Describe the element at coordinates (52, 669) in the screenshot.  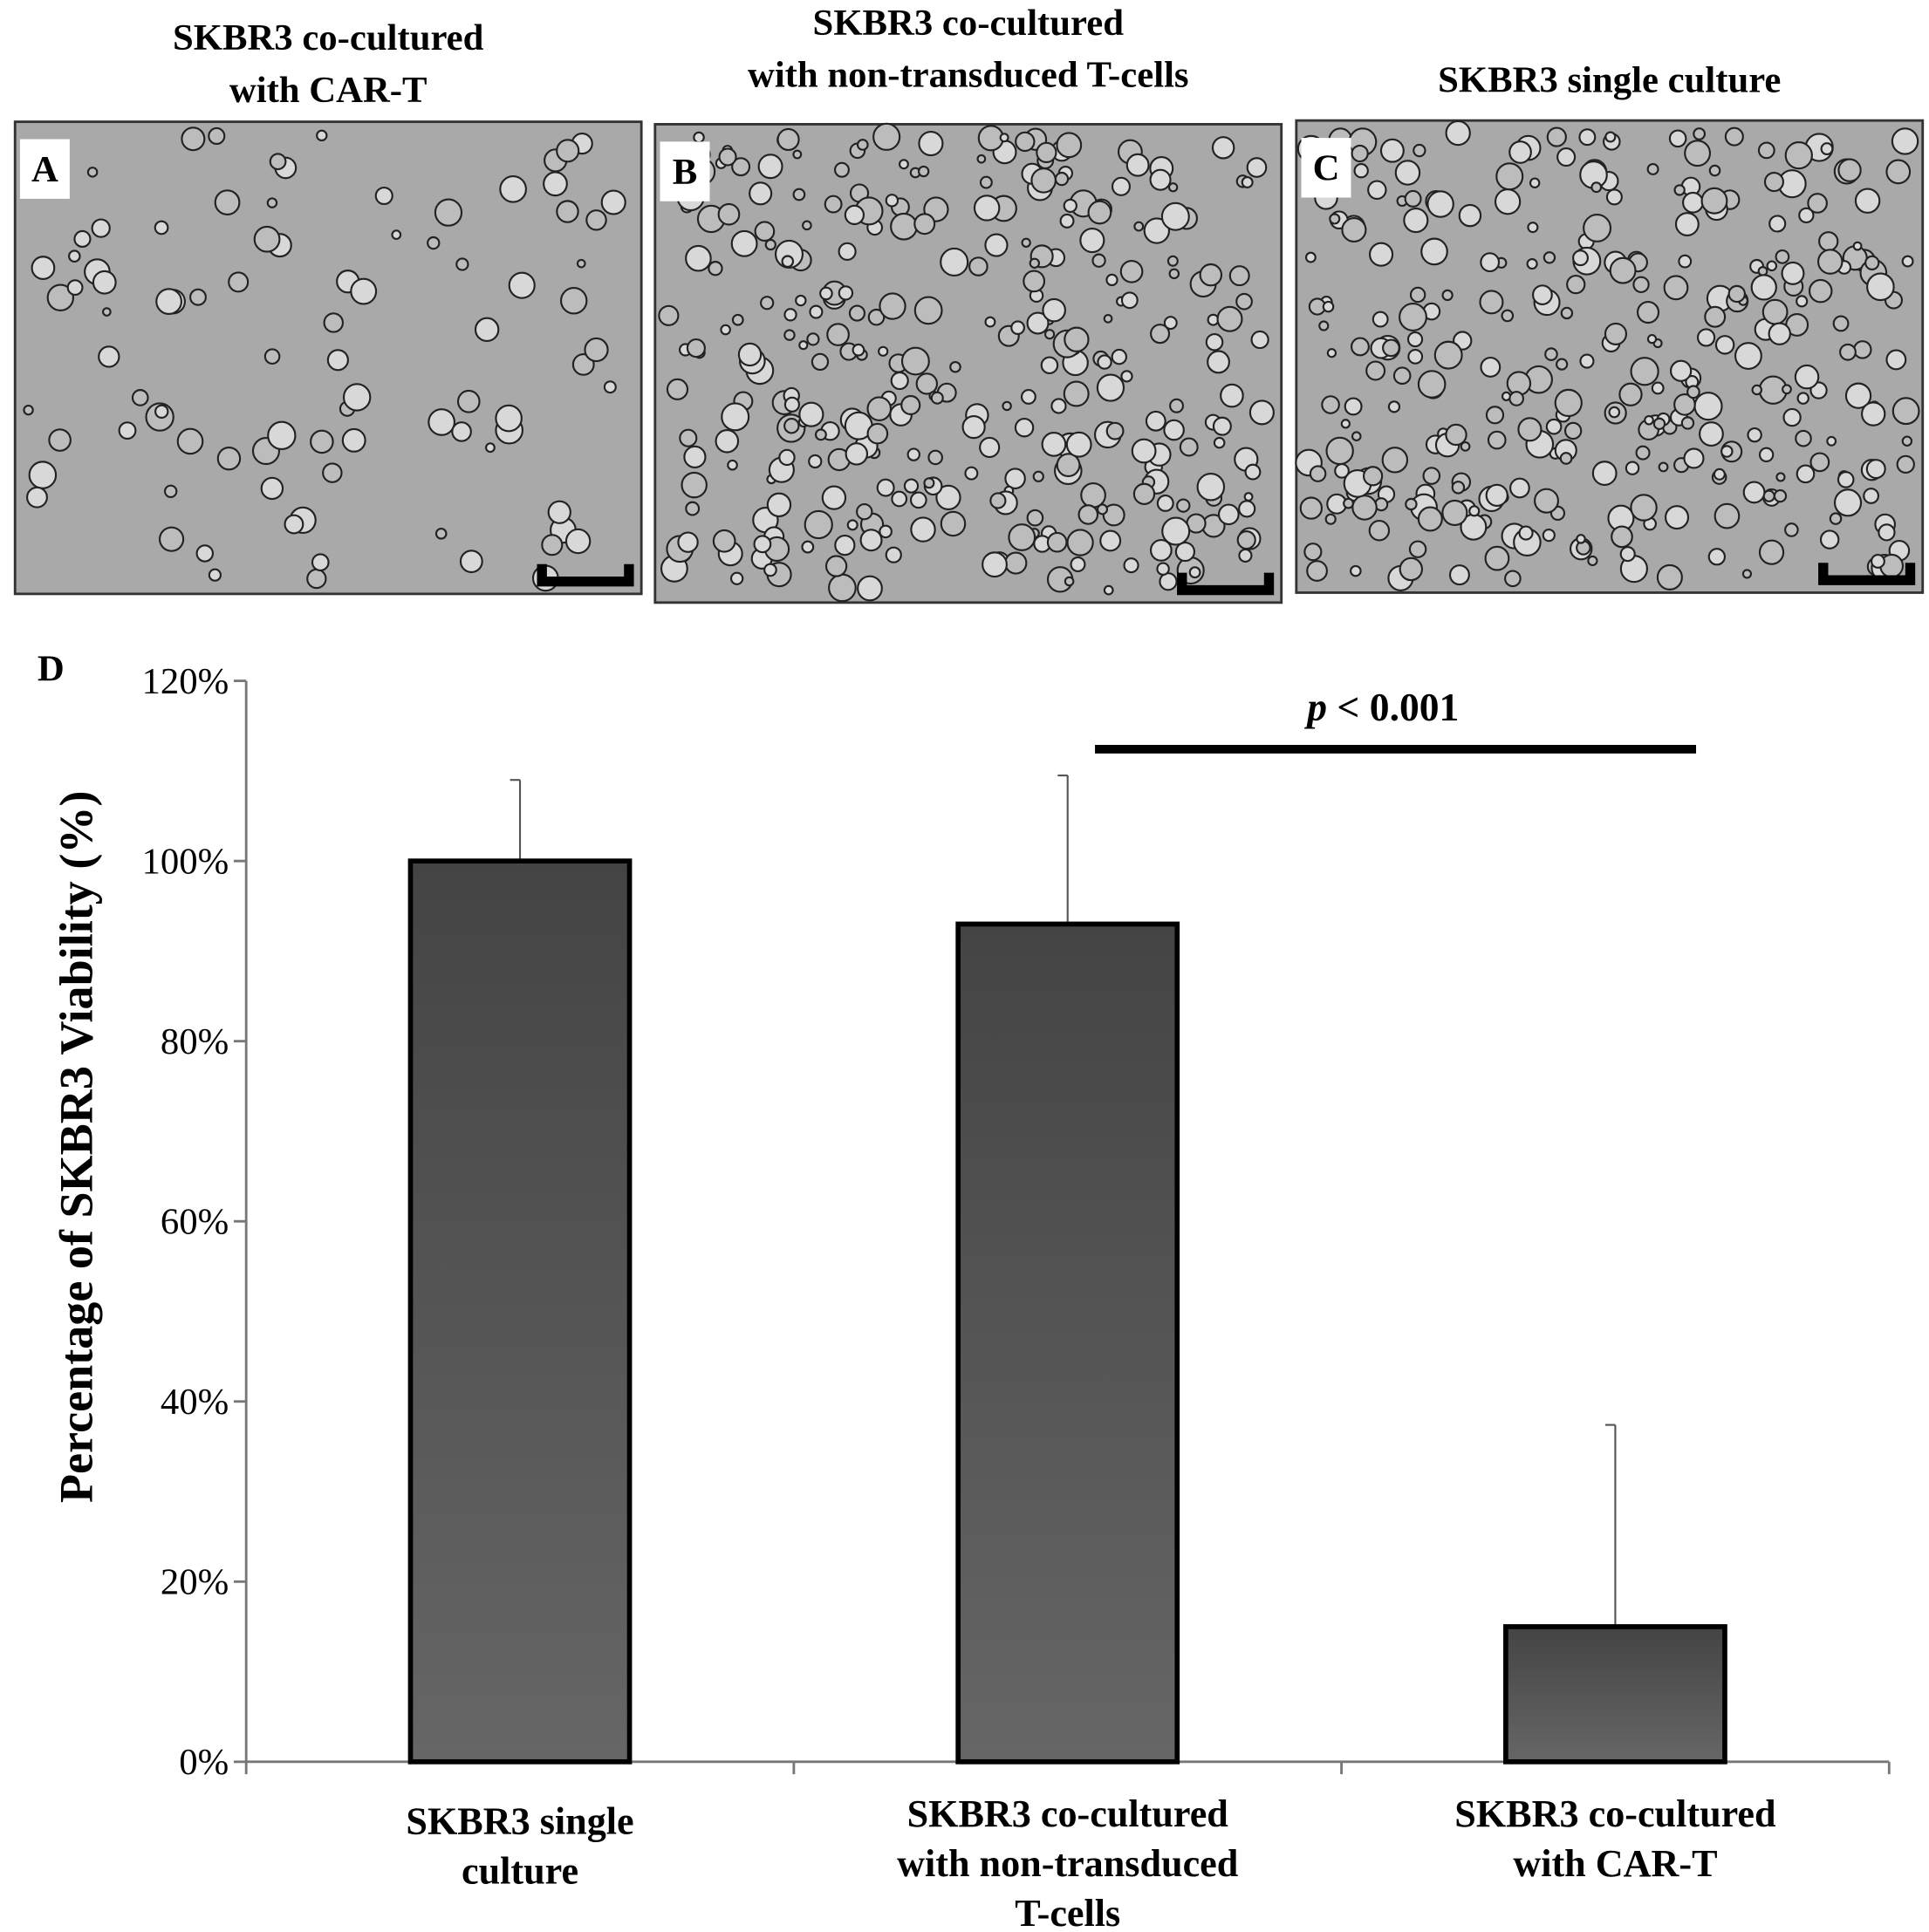
I see `panel-label: D` at that location.